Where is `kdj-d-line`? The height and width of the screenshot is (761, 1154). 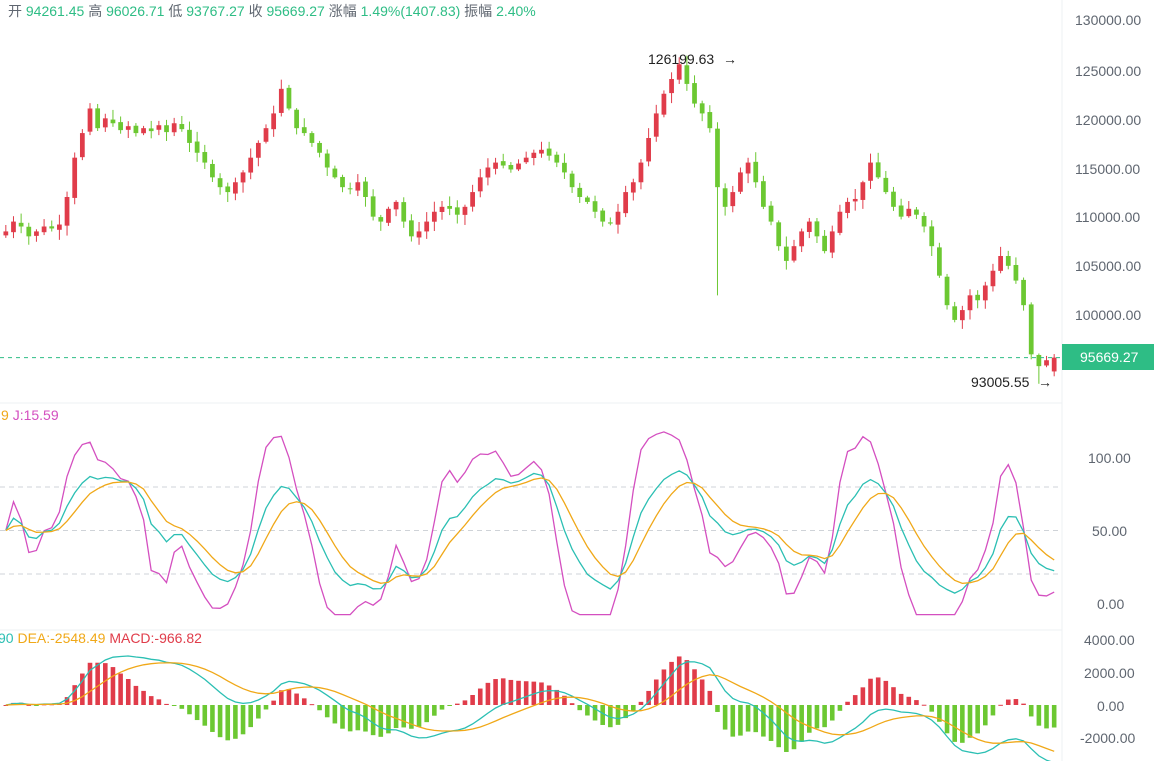 kdj-d-line is located at coordinates (530, 531).